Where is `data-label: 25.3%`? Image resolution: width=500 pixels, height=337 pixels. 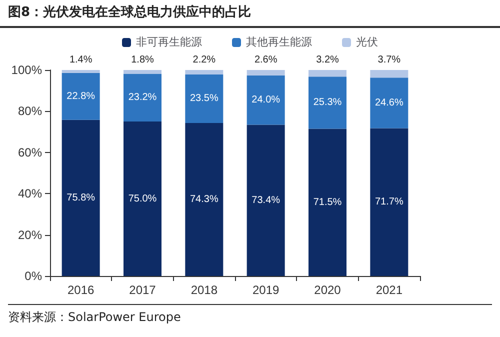 data-label: 25.3% is located at coordinates (327, 102).